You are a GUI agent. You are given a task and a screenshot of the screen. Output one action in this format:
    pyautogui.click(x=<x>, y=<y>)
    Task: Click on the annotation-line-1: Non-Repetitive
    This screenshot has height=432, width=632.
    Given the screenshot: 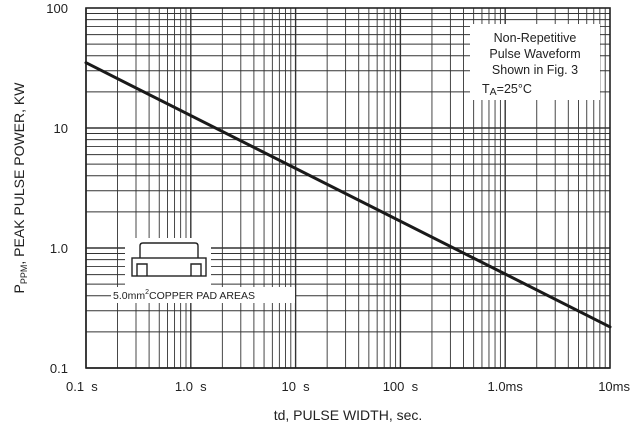 What is the action you would take?
    pyautogui.click(x=535, y=38)
    